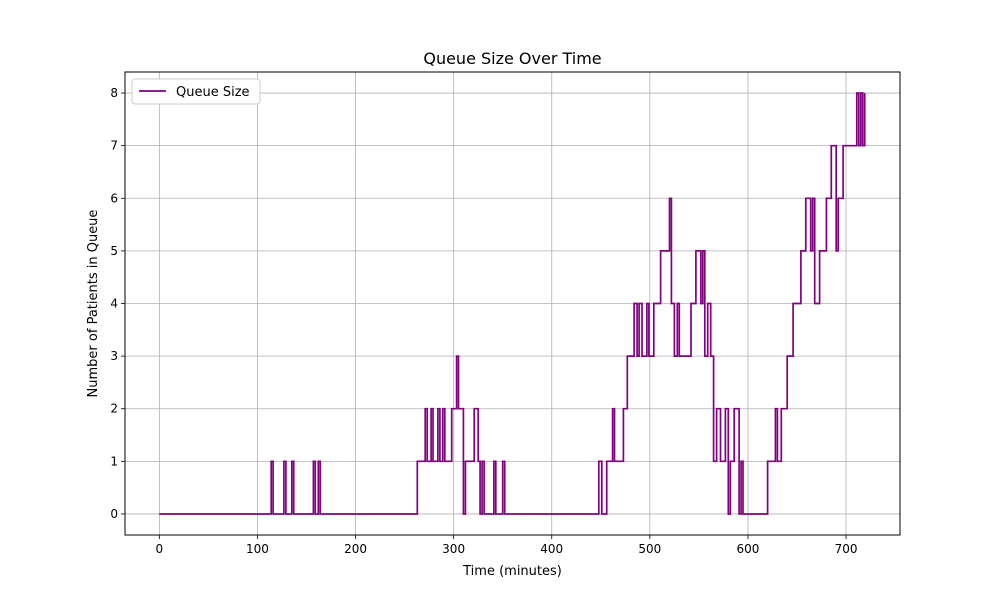 The width and height of the screenshot is (1000, 600). Describe the element at coordinates (257, 549) in the screenshot. I see `x-tick-label: 100` at that location.